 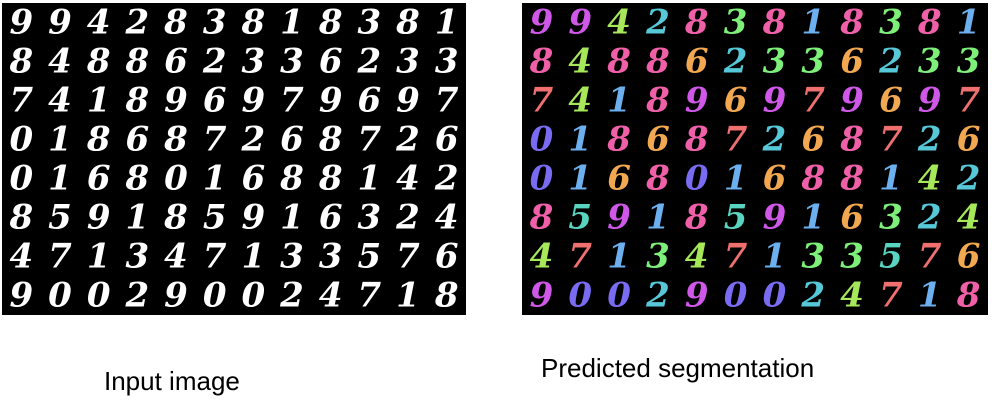 What do you see at coordinates (678, 368) in the screenshot?
I see `predicted-segmentation-caption: Predicted segmentation` at bounding box center [678, 368].